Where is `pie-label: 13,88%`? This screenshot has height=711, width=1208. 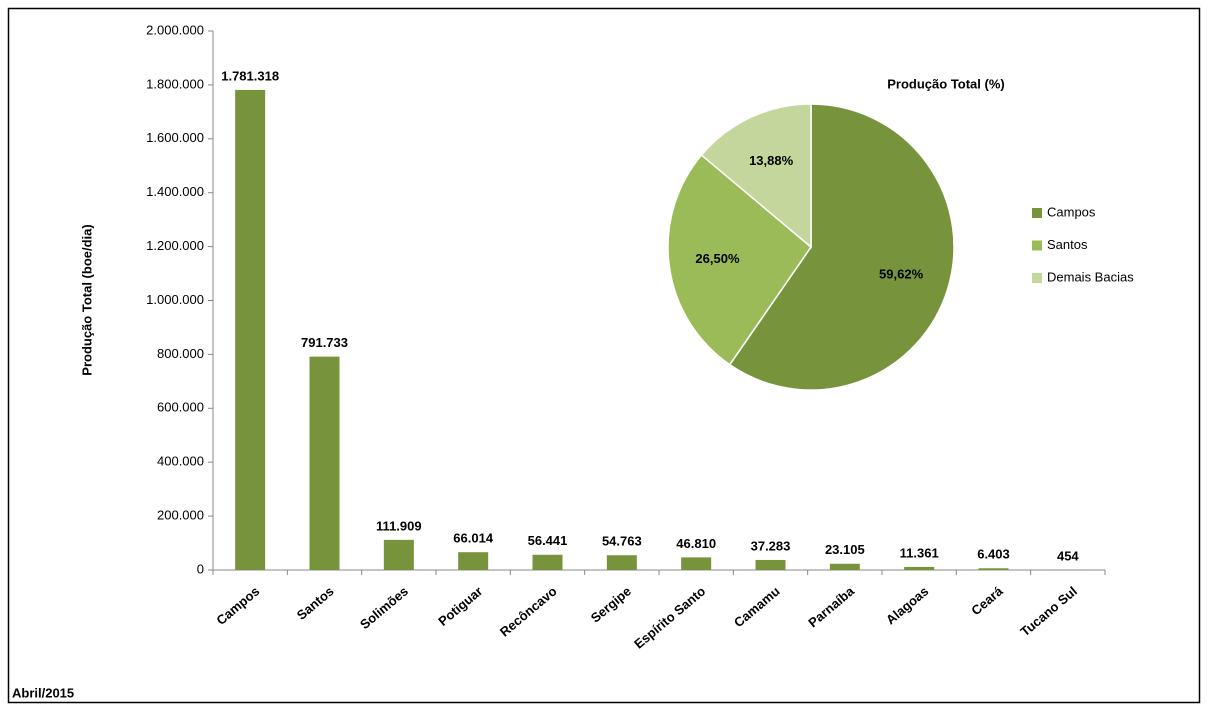
pie-label: 13,88% is located at coordinates (771, 160).